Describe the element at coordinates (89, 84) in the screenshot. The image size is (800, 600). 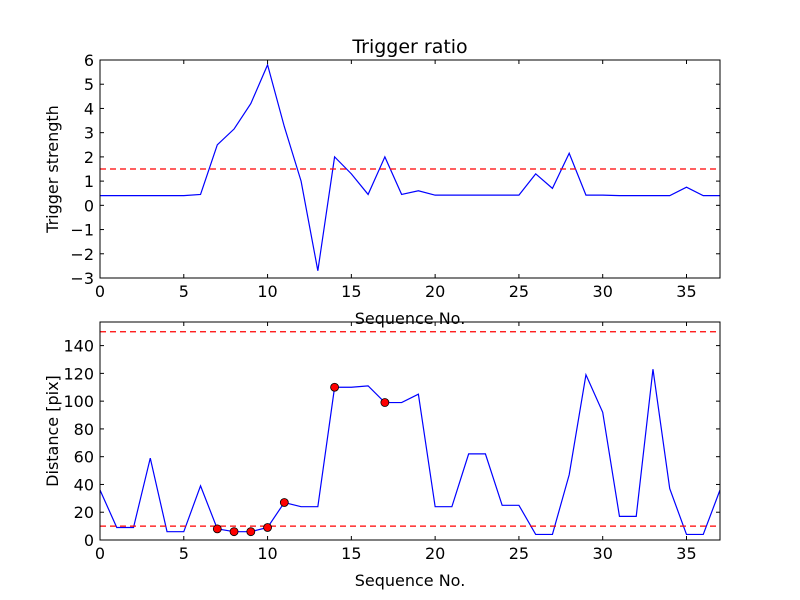
I see `y-tick-label: 5` at that location.